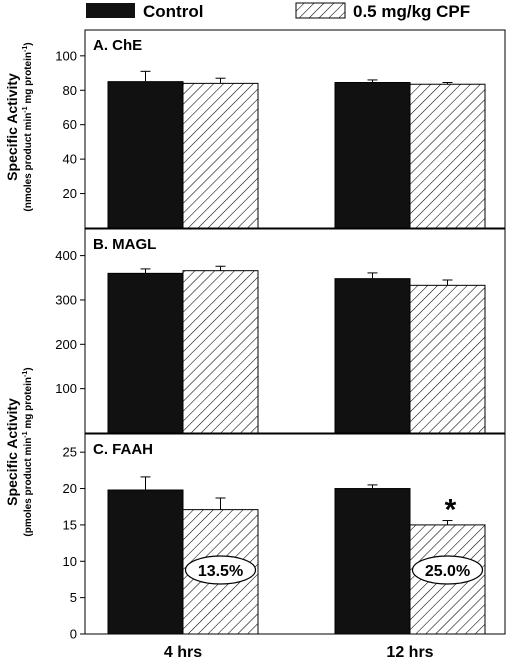  I want to click on significance-marker: *, so click(451, 510).